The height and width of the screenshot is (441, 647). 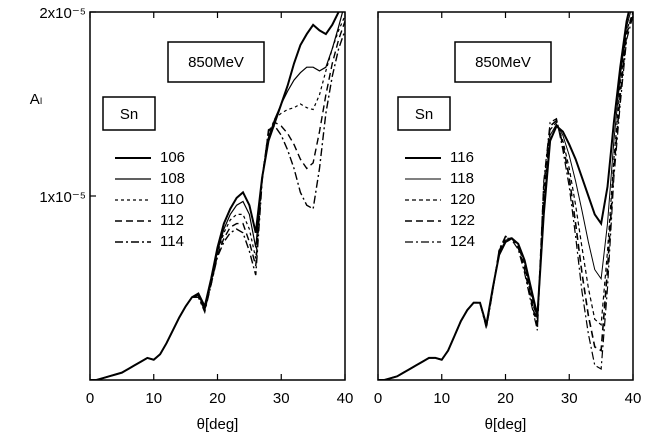 I want to click on legend-label: 106, so click(x=172, y=157).